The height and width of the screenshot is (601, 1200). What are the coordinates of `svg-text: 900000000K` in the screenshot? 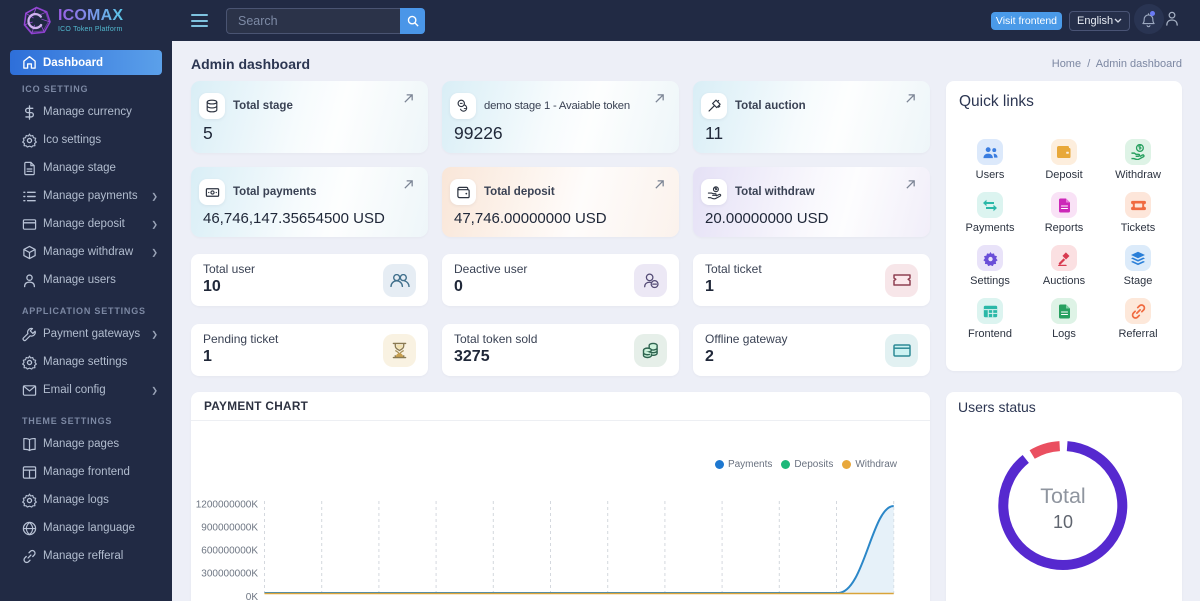 It's located at (229, 528).